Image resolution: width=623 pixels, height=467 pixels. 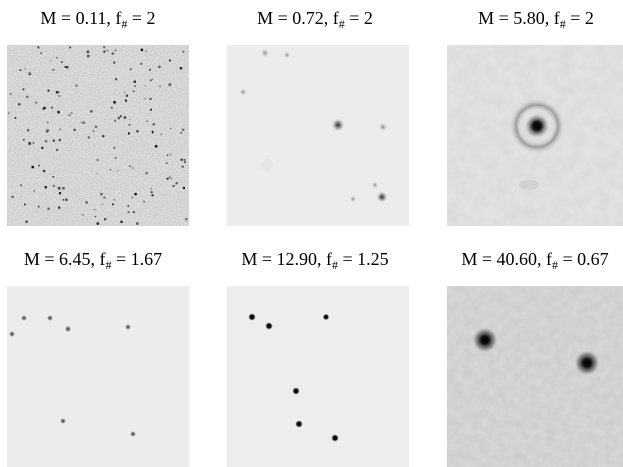 I want to click on panel-3-caption: M = 5.80, f# = 2, so click(x=536, y=19).